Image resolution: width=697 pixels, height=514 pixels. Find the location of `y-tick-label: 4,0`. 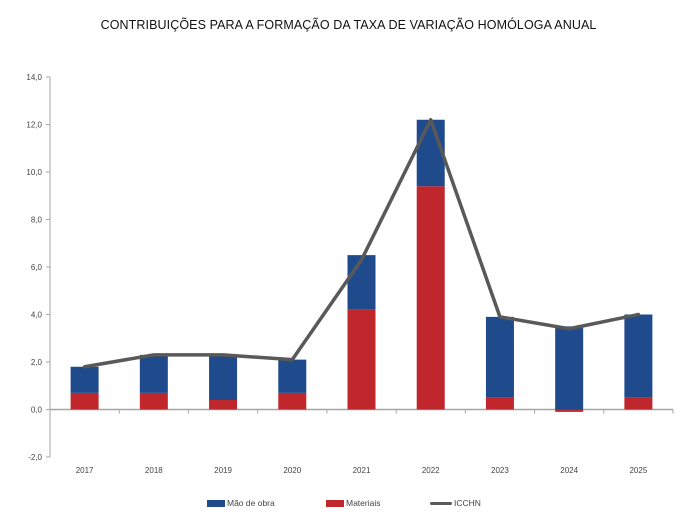

y-tick-label: 4,0 is located at coordinates (37, 315).